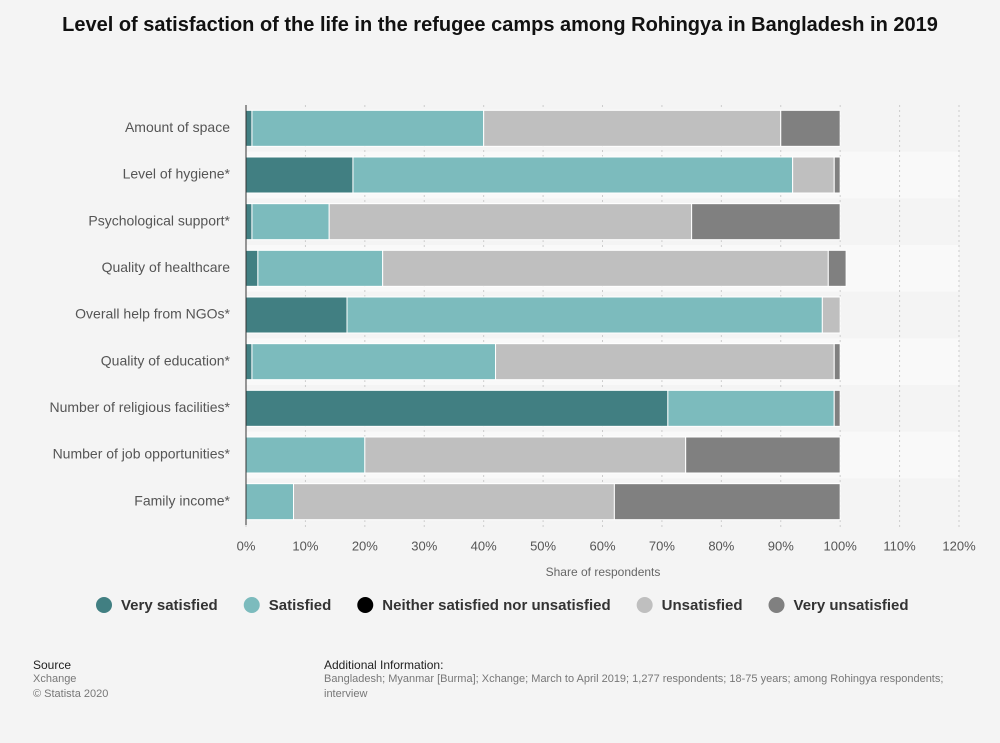 This screenshot has height=743, width=1000. What do you see at coordinates (662, 545) in the screenshot?
I see `x-tick-label: 70%` at bounding box center [662, 545].